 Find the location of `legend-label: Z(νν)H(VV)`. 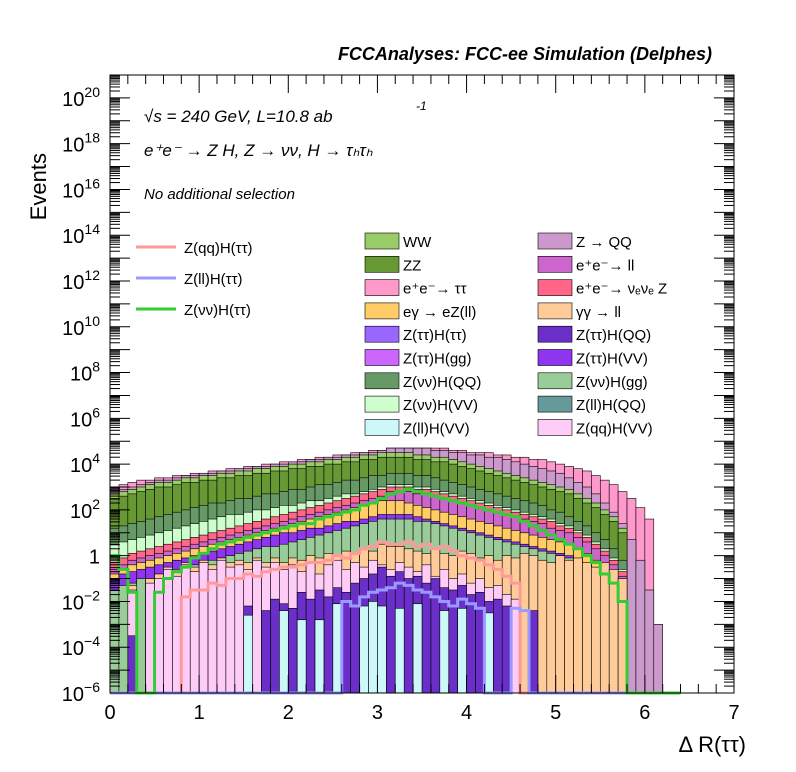

legend-label: Z(νν)H(VV) is located at coordinates (440, 405).